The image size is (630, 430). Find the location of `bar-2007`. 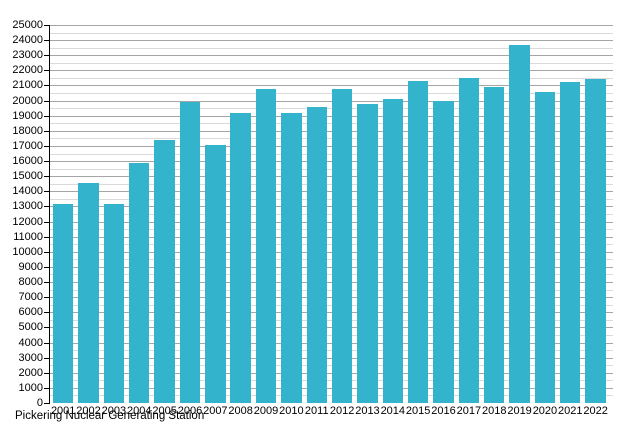

bar-2007 is located at coordinates (215, 274).